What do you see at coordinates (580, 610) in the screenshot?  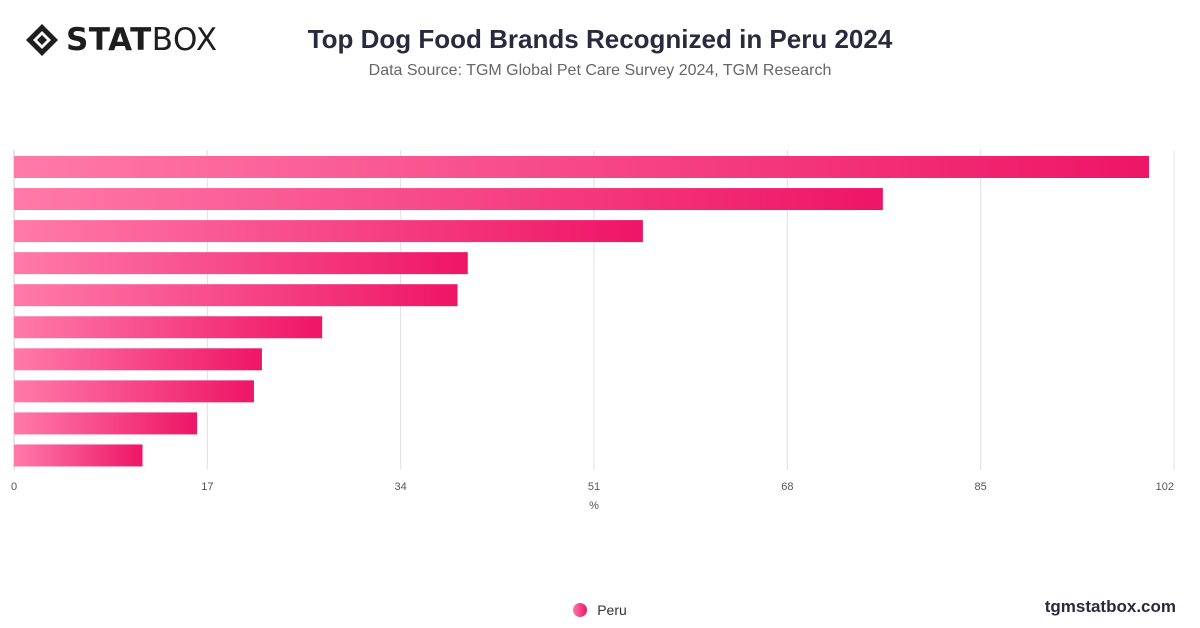 I see `legend-swatch` at bounding box center [580, 610].